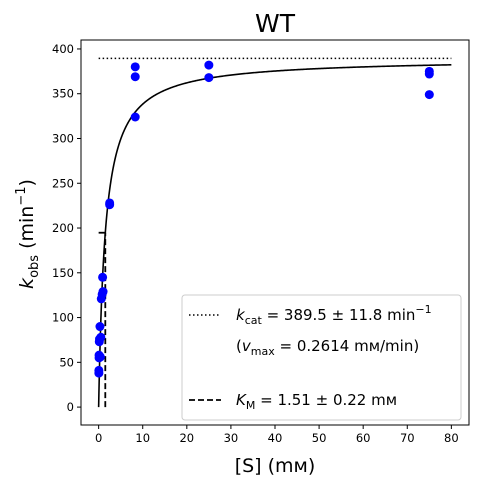 The height and width of the screenshot is (484, 477). Describe the element at coordinates (239, 346) in the screenshot. I see `legend-vmax-open: (` at that location.